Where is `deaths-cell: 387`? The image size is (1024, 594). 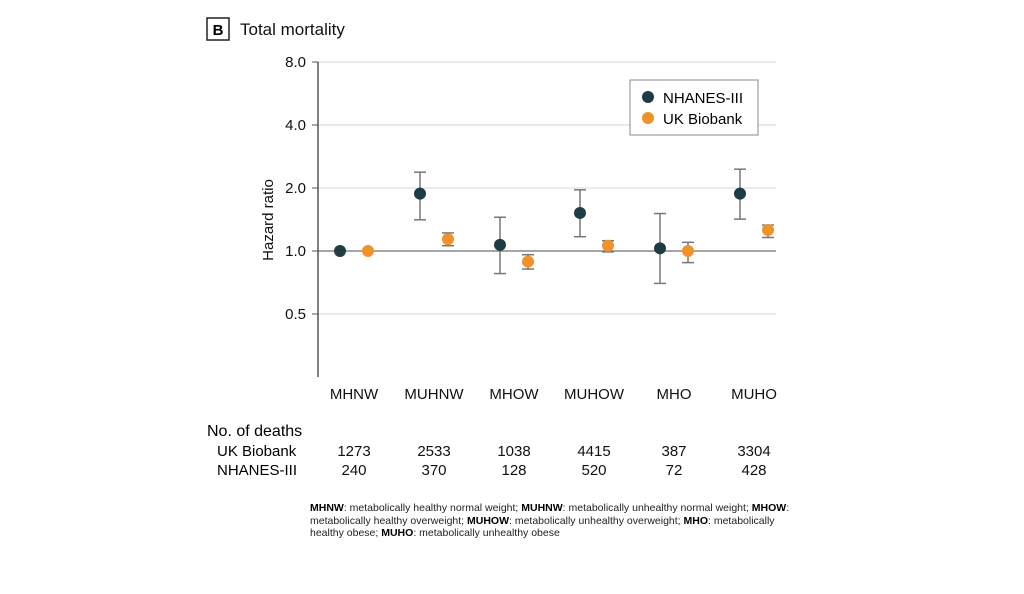
deaths-cell: 387 is located at coordinates (673, 451).